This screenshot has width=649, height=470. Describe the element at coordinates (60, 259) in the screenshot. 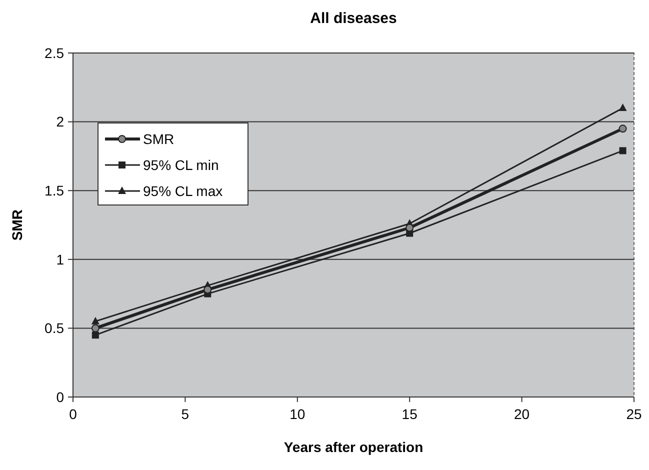

I see `y-tick-label: 1` at that location.